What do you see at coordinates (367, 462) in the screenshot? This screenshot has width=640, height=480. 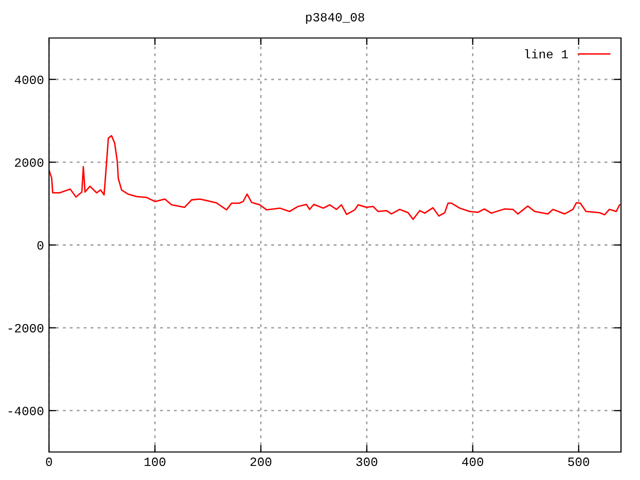 I see `x-tick-label: 300` at bounding box center [367, 462].